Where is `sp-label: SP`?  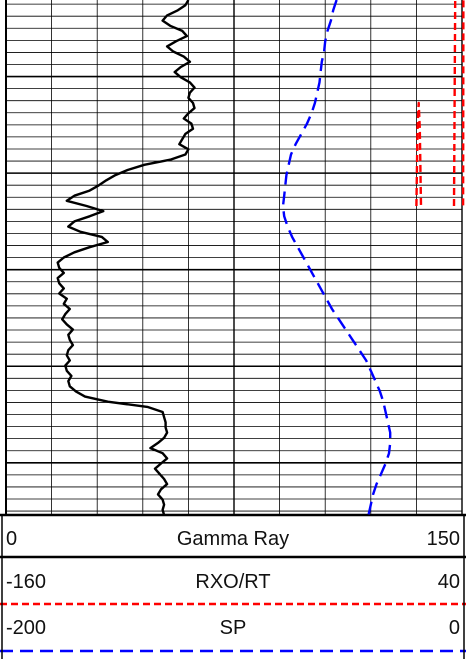
sp-label: SP is located at coordinates (233, 628).